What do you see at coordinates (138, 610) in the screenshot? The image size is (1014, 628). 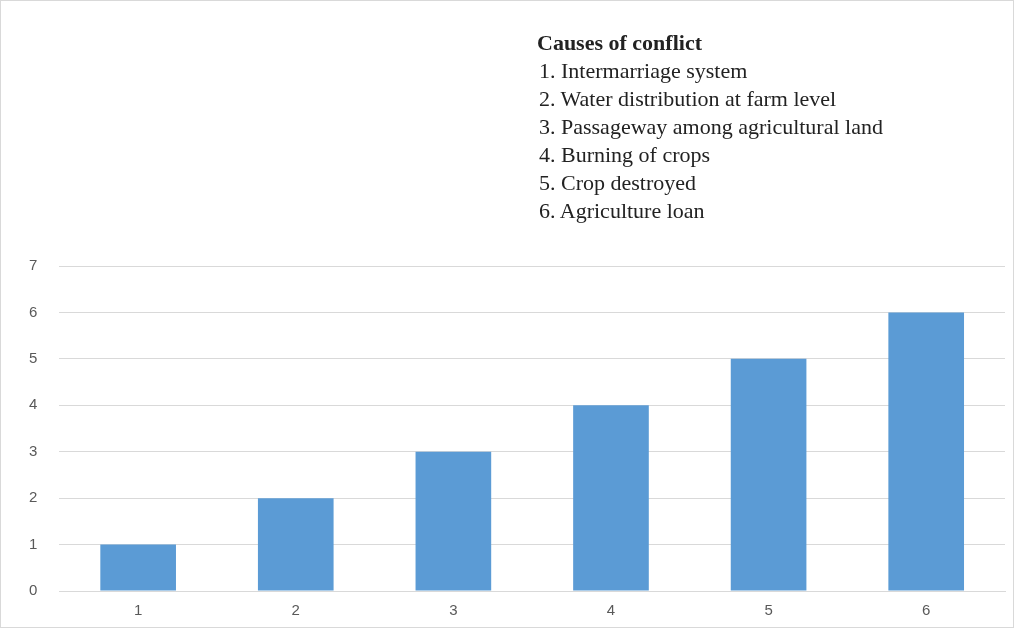 I see `x-tick-label: 1` at bounding box center [138, 610].